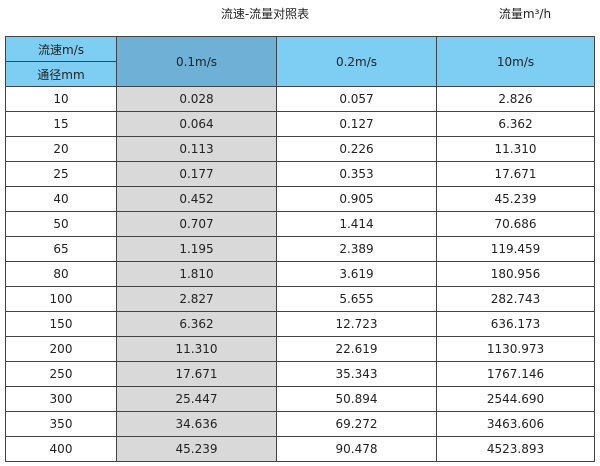  I want to click on flow-0.2-cell: 1.414, so click(356, 224).